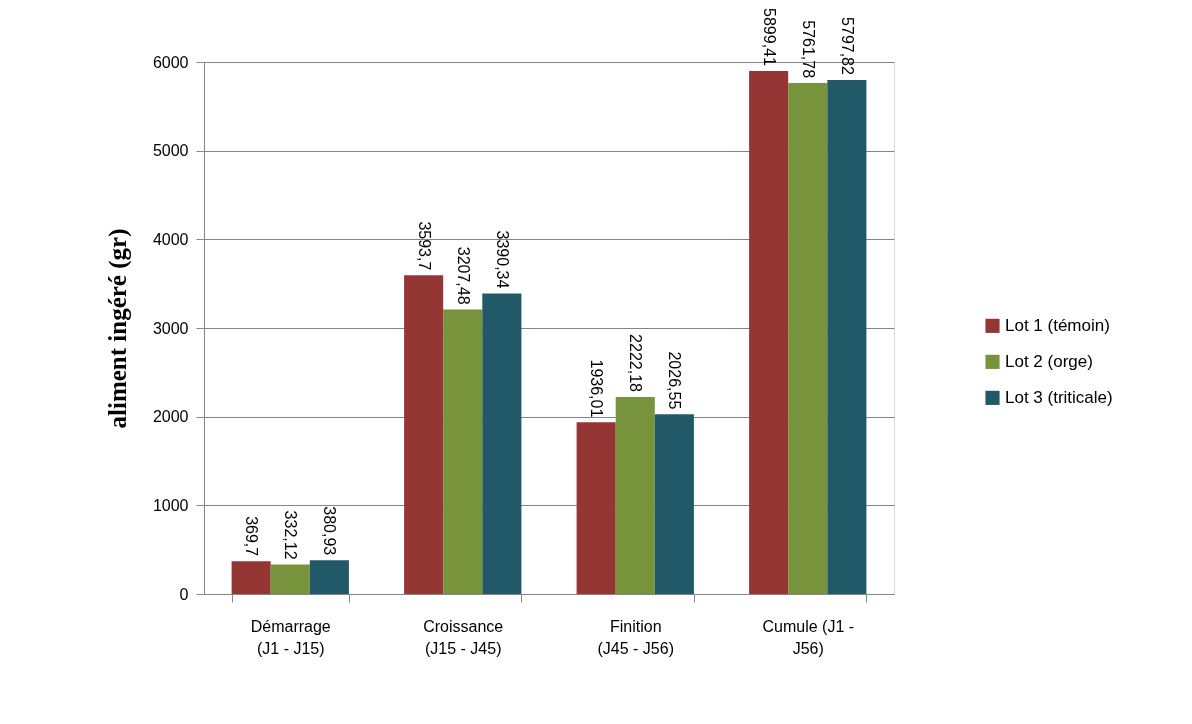  I want to click on y-tick-label: 1000, so click(170, 505).